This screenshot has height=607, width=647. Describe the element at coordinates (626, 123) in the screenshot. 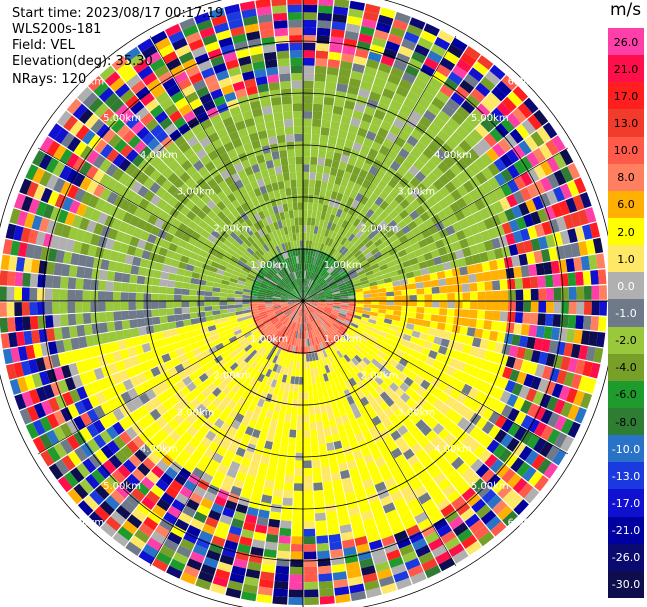

I see `colorbar-segment` at that location.